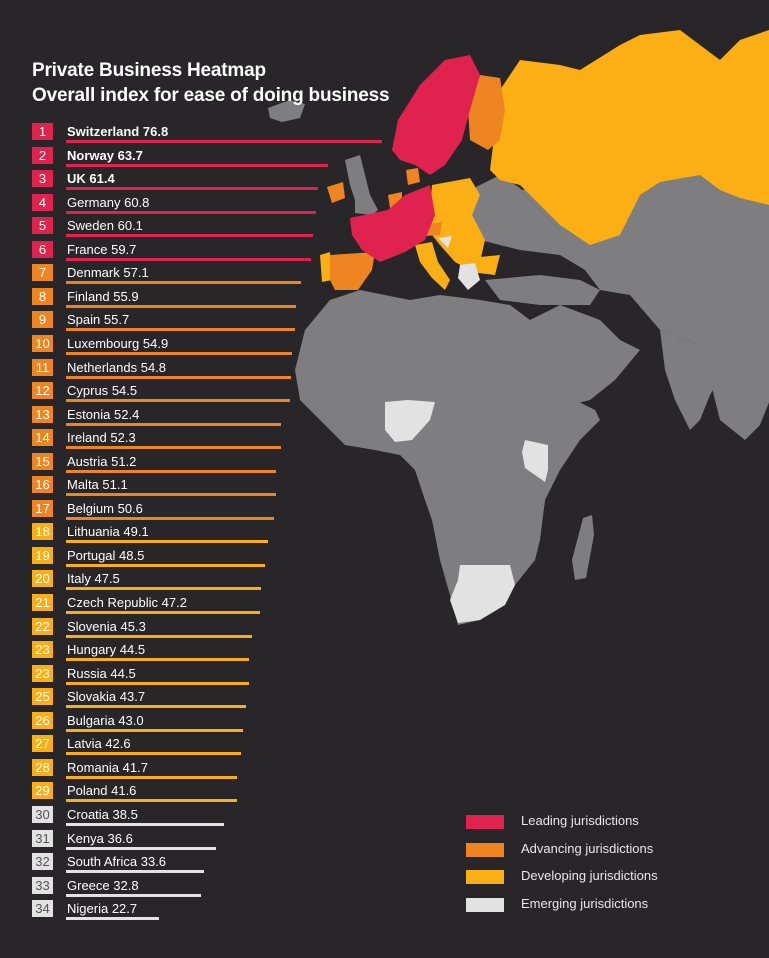 This screenshot has width=769, height=958. What do you see at coordinates (200, 417) in the screenshot?
I see `ranking-row: 13 Estonia 52.4` at bounding box center [200, 417].